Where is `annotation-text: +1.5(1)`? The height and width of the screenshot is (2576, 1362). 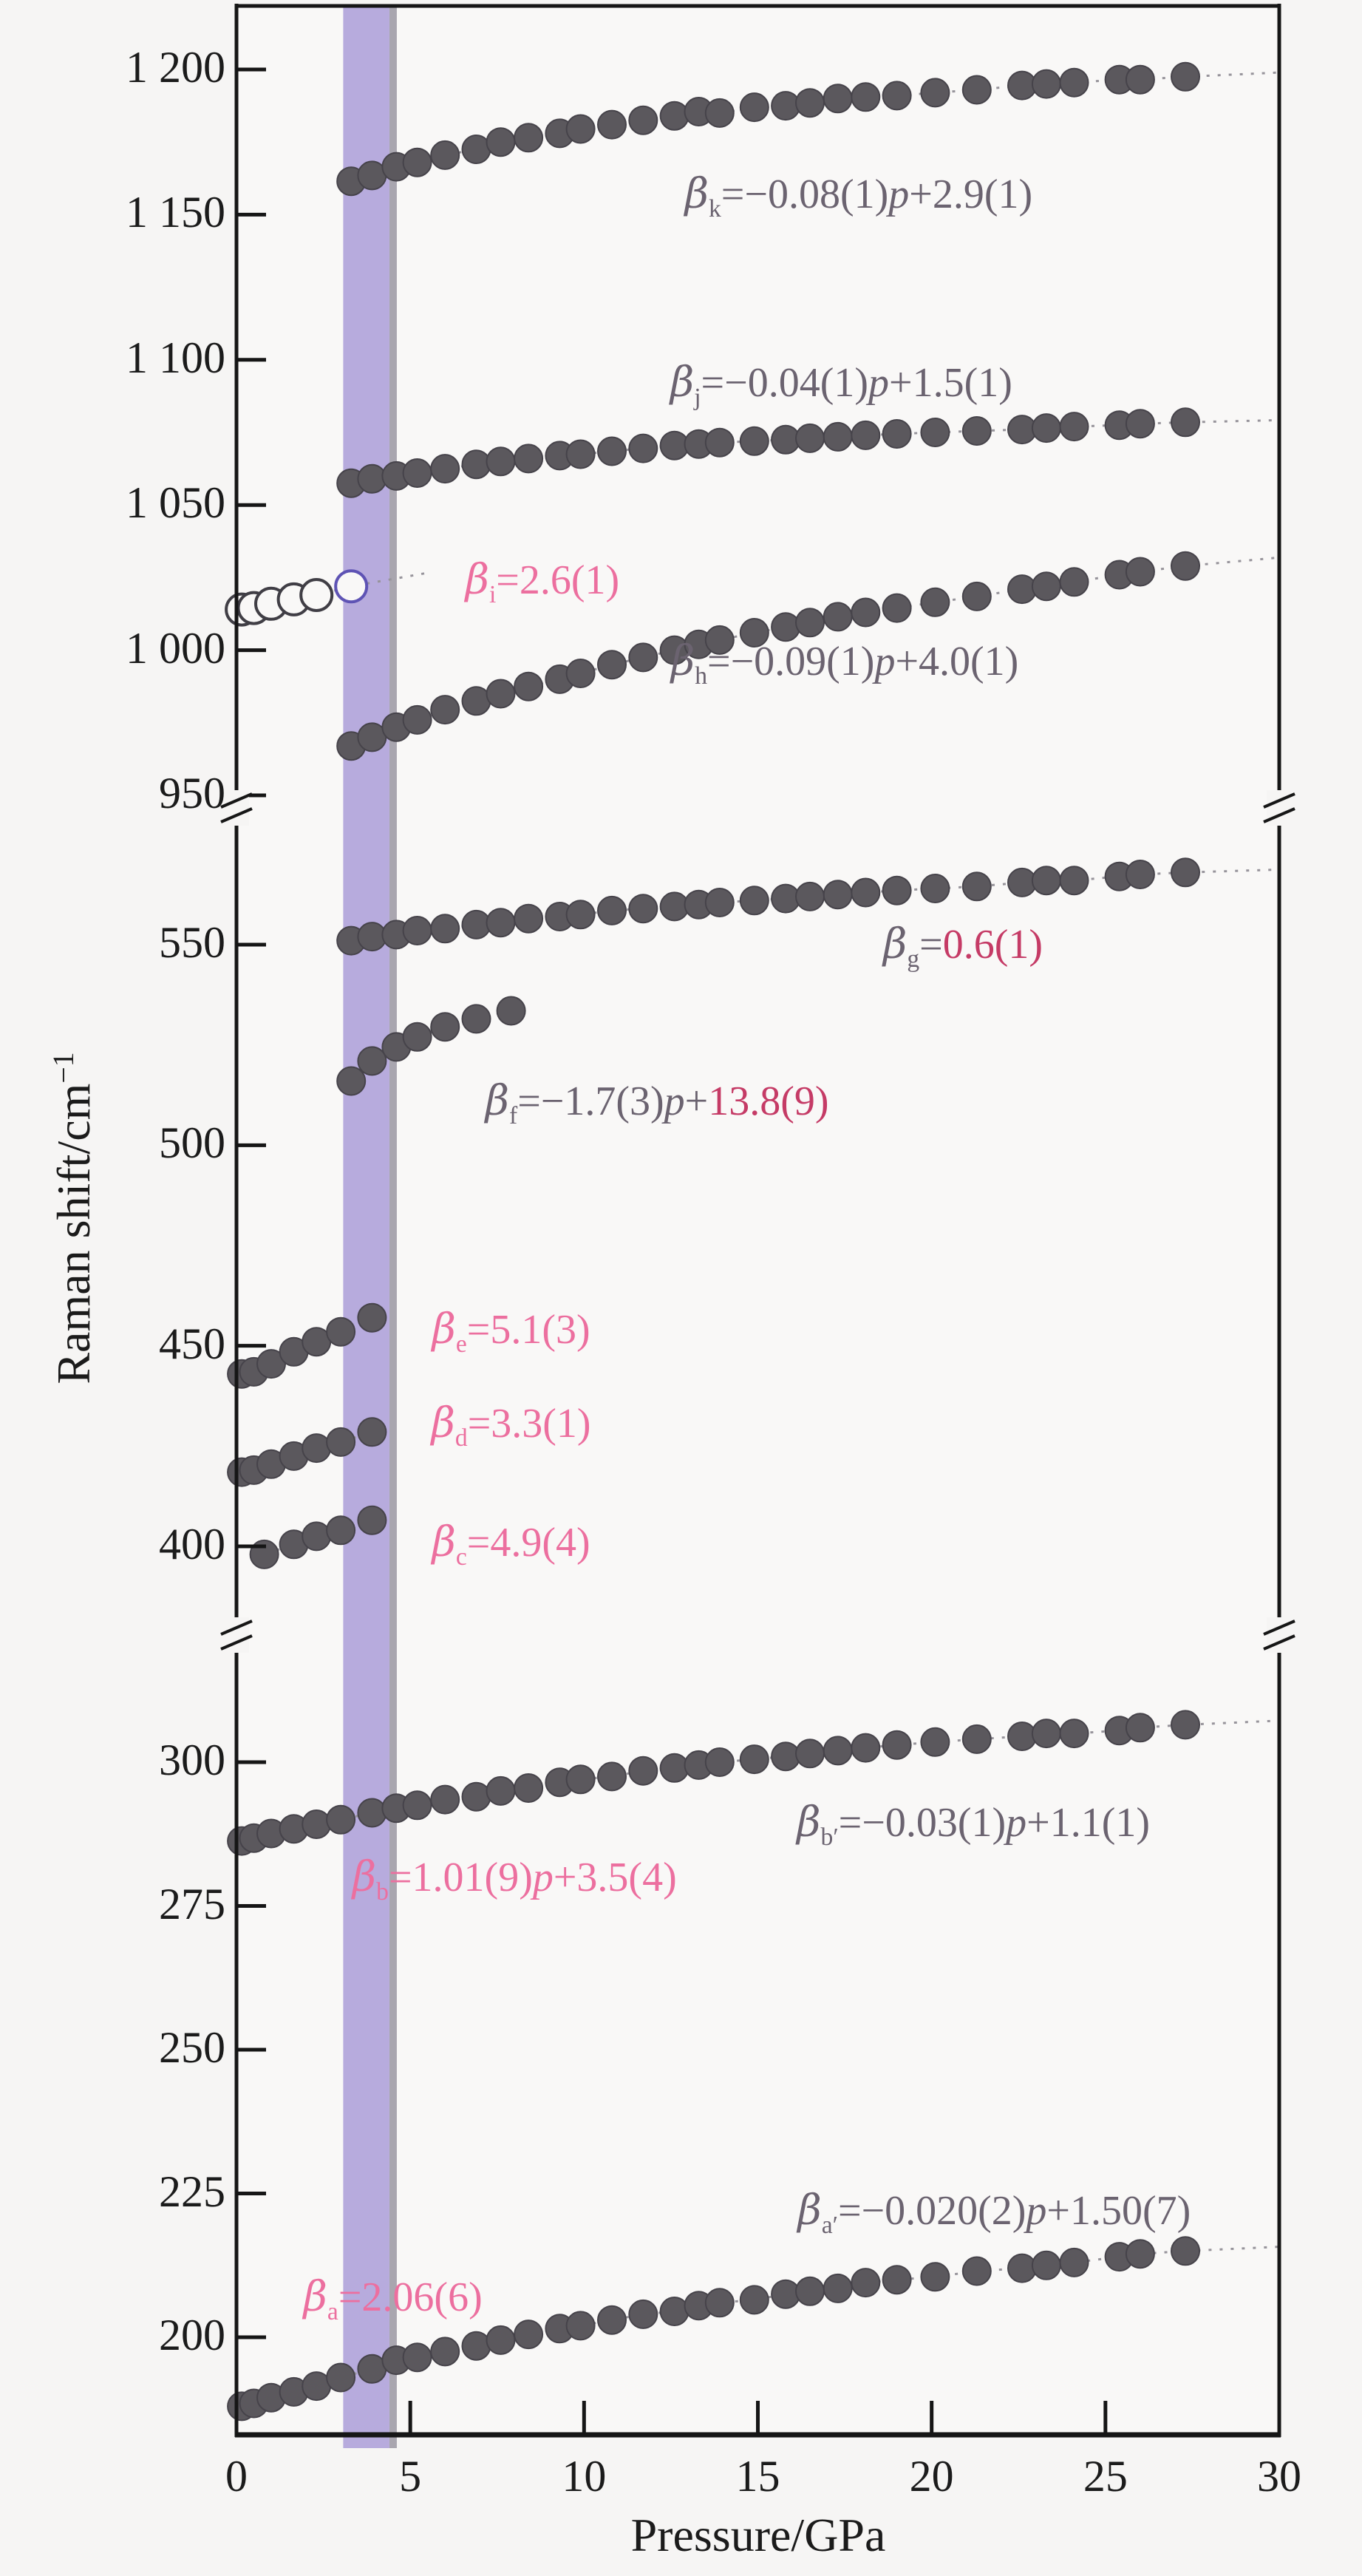 annotation-text: +1.5(1) is located at coordinates (950, 383).